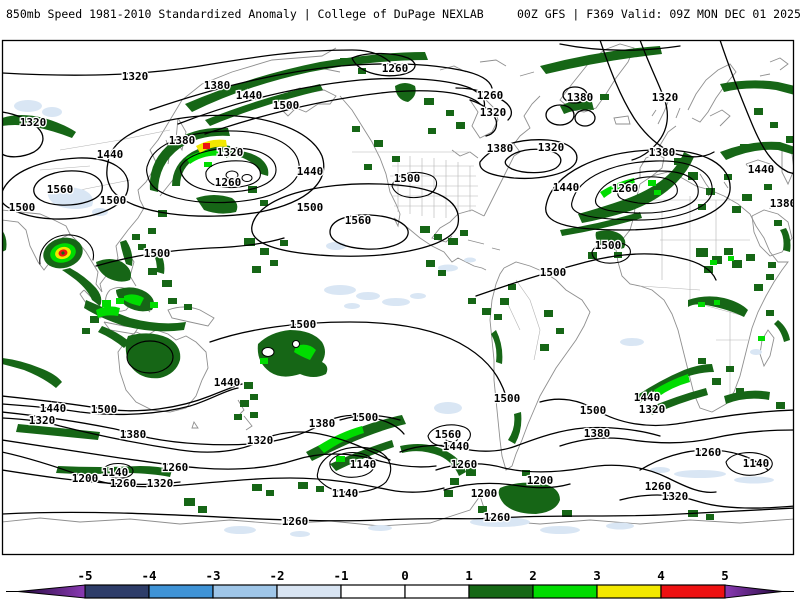 The image size is (800, 600). I want to click on colorbar-tick-label: 2, so click(533, 575).